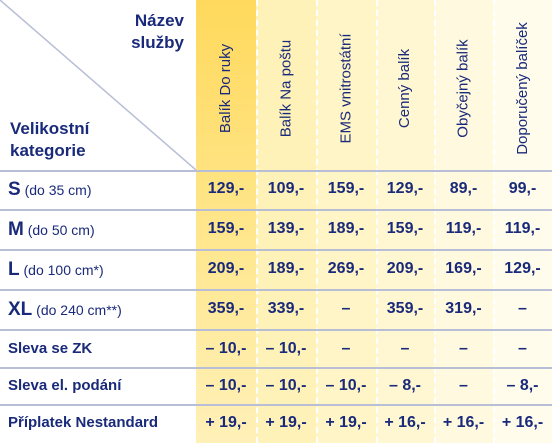  I want to click on size-code: S, so click(14, 189).